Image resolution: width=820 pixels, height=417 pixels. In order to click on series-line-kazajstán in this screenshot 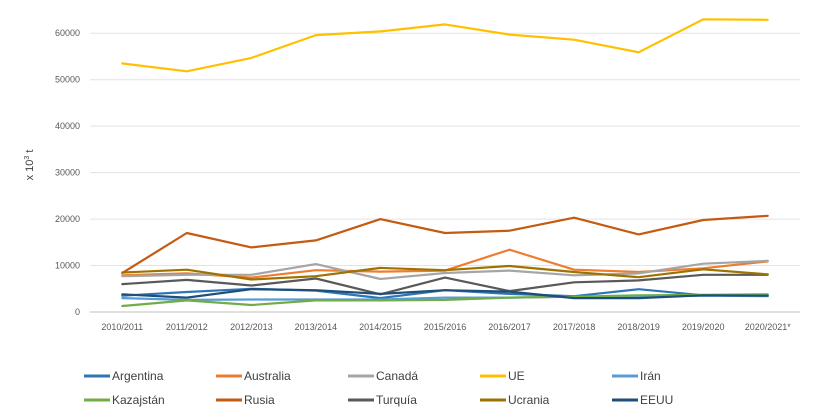, I will do `click(445, 300)`.